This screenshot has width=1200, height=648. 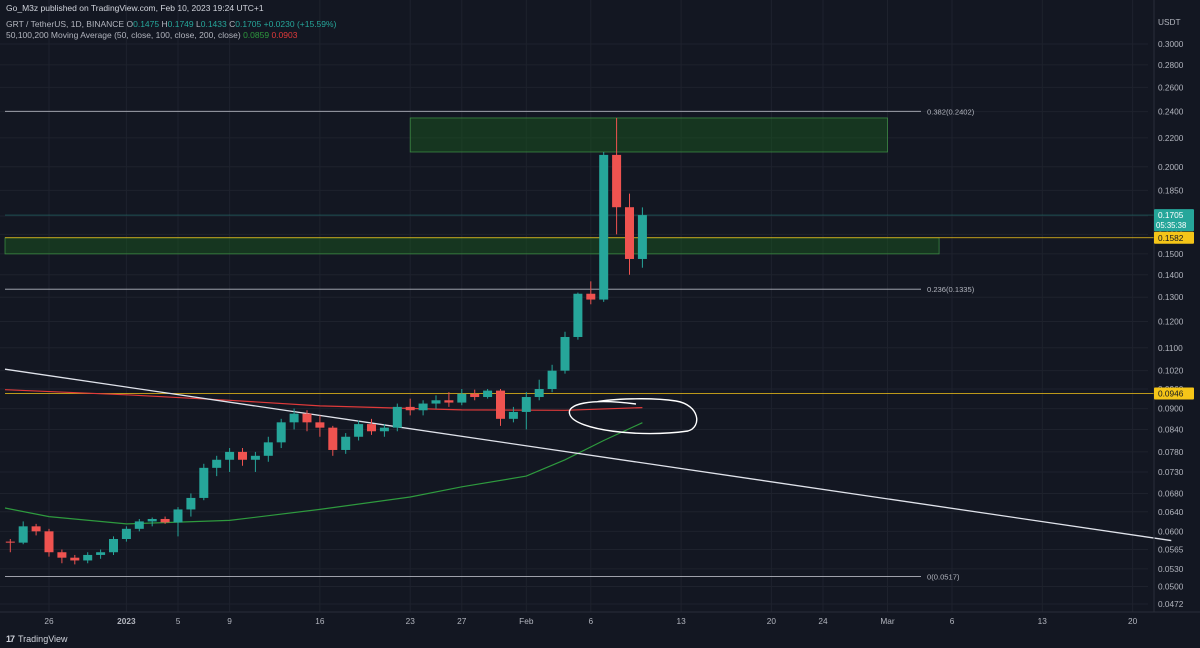 I want to click on ma200-value: 0.0903, so click(x=284, y=35).